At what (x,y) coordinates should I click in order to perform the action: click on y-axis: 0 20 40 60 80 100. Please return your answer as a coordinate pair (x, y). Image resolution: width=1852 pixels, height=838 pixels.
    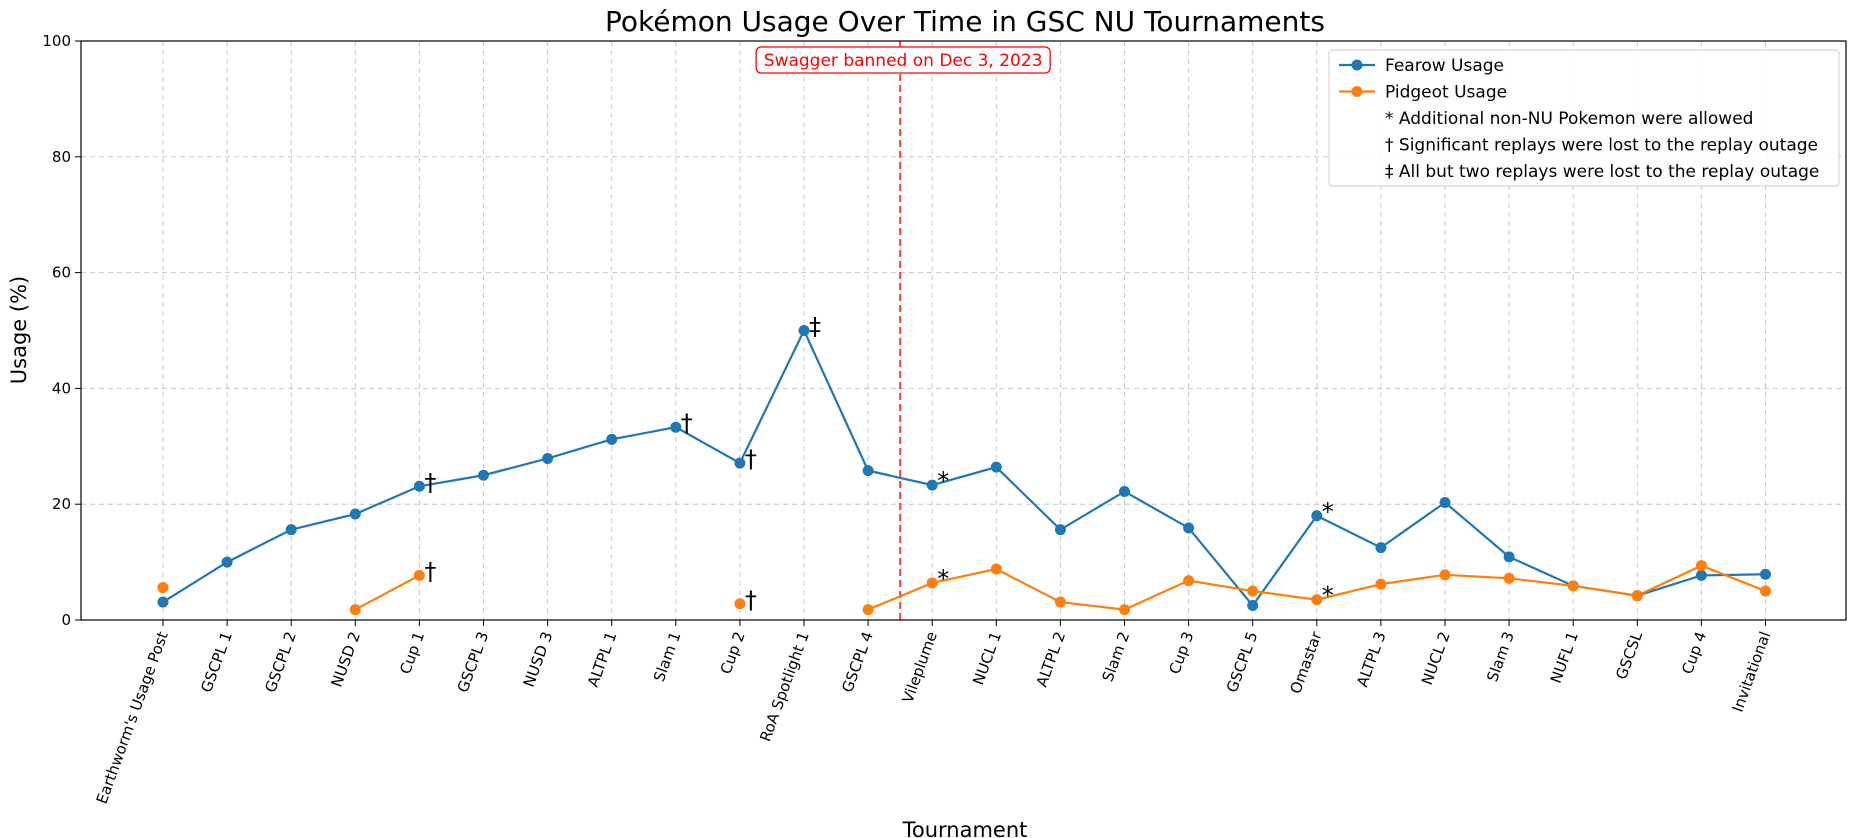
    Looking at the image, I should click on (61, 330).